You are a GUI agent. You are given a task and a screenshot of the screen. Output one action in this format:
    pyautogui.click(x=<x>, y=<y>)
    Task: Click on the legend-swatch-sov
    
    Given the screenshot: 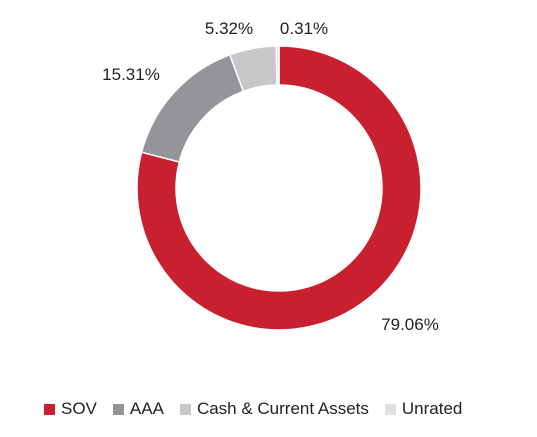 What is the action you would take?
    pyautogui.click(x=49, y=409)
    